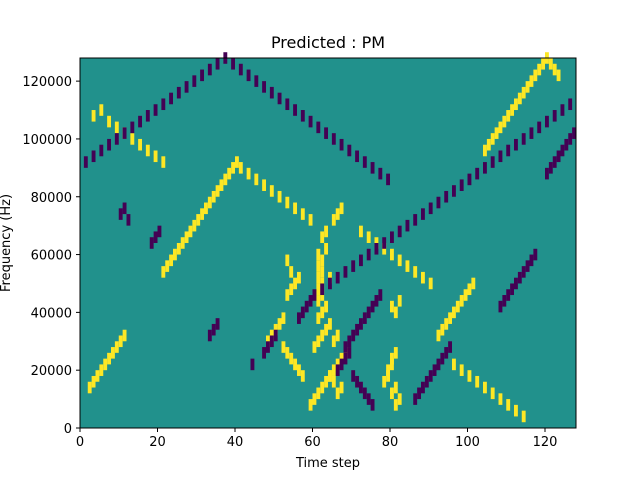 The image size is (640, 480). What do you see at coordinates (545, 442) in the screenshot?
I see `x-tick-label: 120` at bounding box center [545, 442].